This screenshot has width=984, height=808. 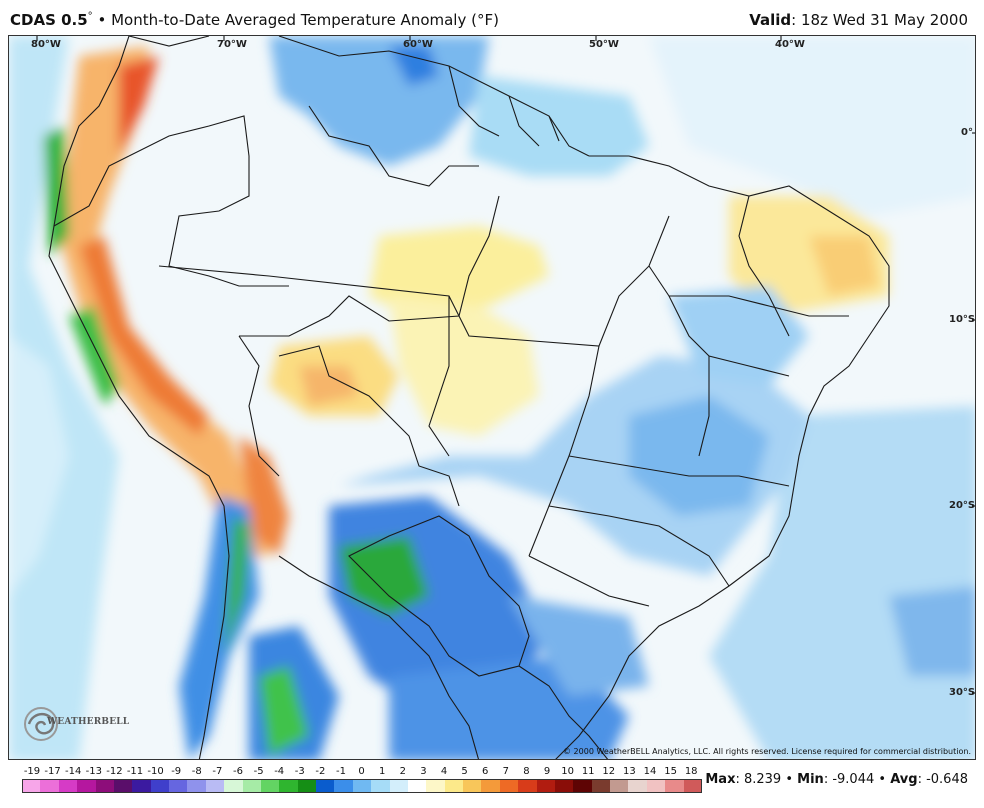 I want to click on product-name: CDAS 0.5, so click(x=49, y=20).